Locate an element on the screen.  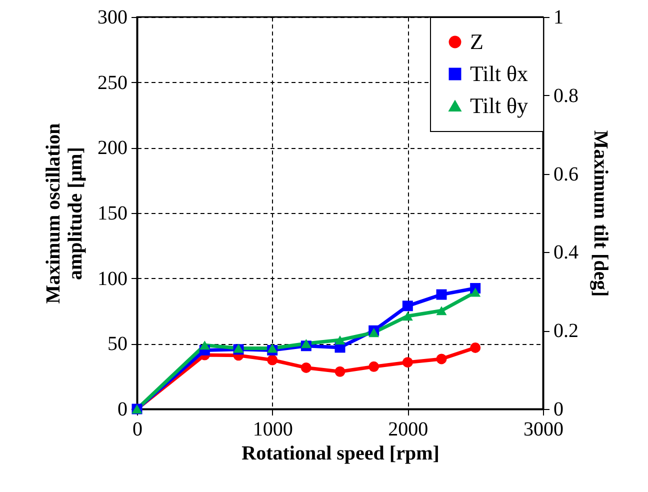
x-tick-label: 1000 is located at coordinates (272, 429).